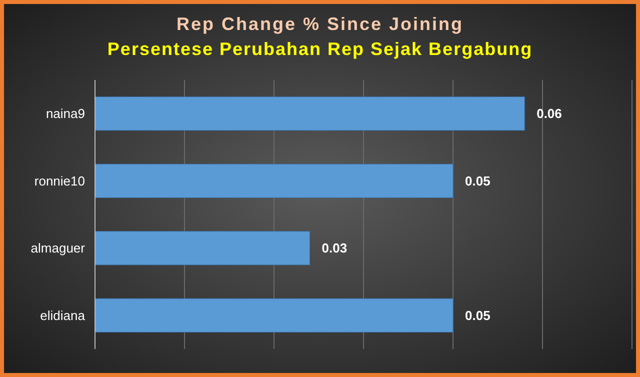 The height and width of the screenshot is (377, 640). Describe the element at coordinates (320, 49) in the screenshot. I see `chart-subtitle: Persentese Perubahan Rep Sejak Bergabung` at that location.